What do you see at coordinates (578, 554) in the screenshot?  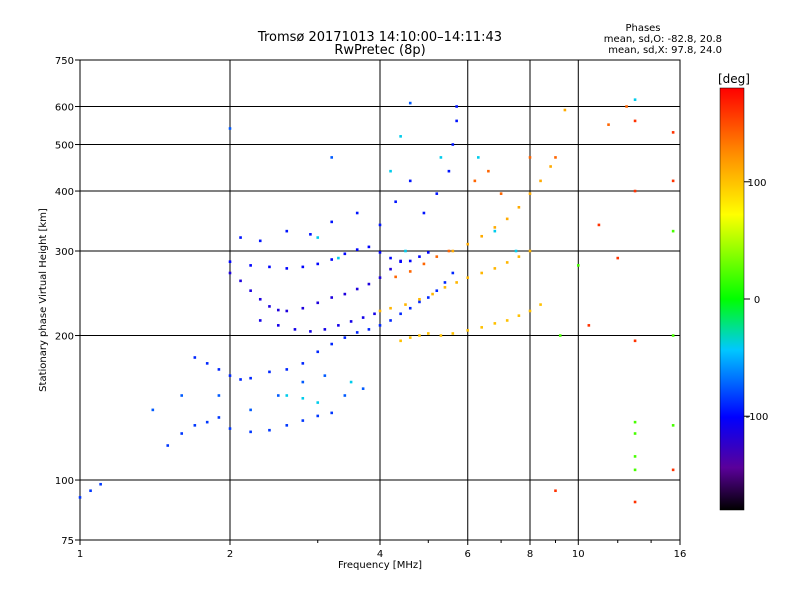 I see `x-tick-label: 10` at bounding box center [578, 554].